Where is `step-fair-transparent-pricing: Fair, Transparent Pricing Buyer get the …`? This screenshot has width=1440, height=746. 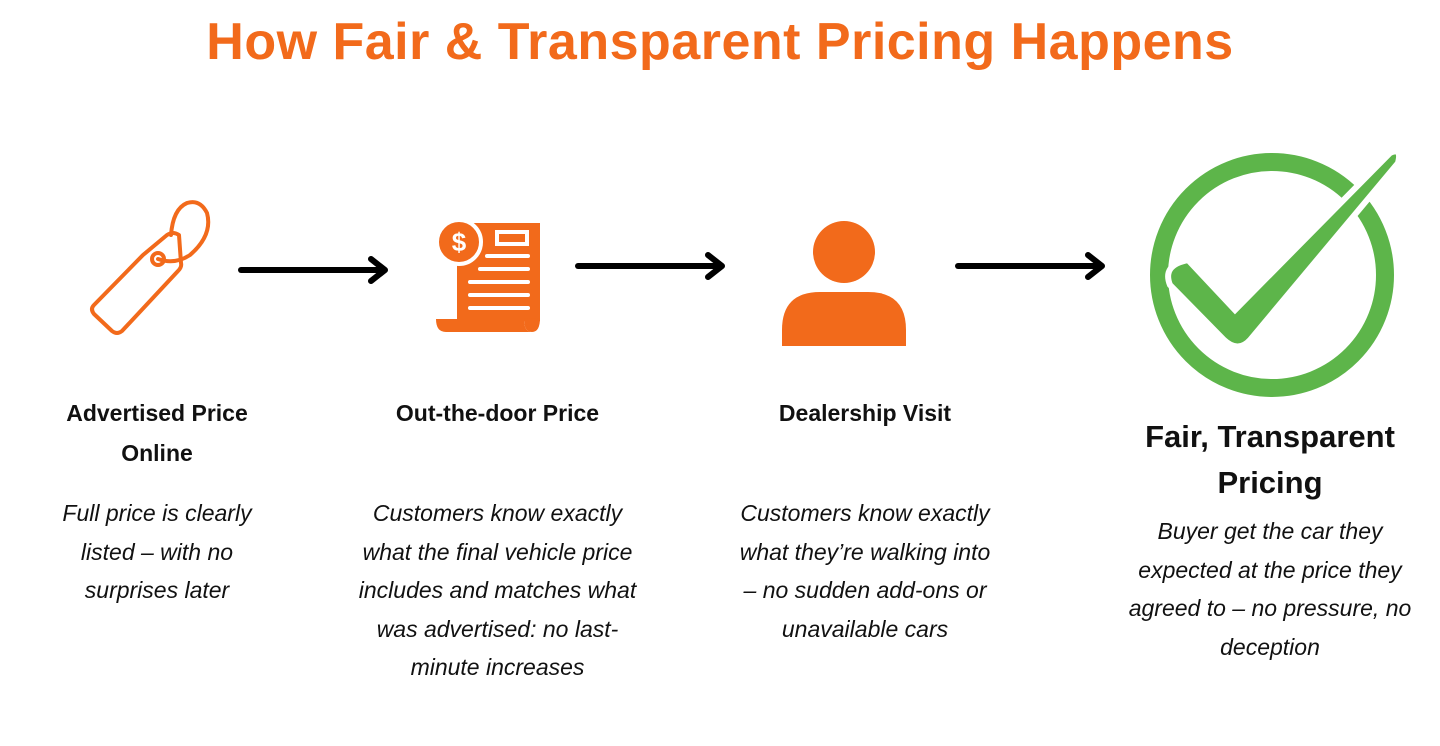
step-fair-transparent-pricing: Fair, Transparent Pricing Buyer get the … is located at coordinates (1270, 540).